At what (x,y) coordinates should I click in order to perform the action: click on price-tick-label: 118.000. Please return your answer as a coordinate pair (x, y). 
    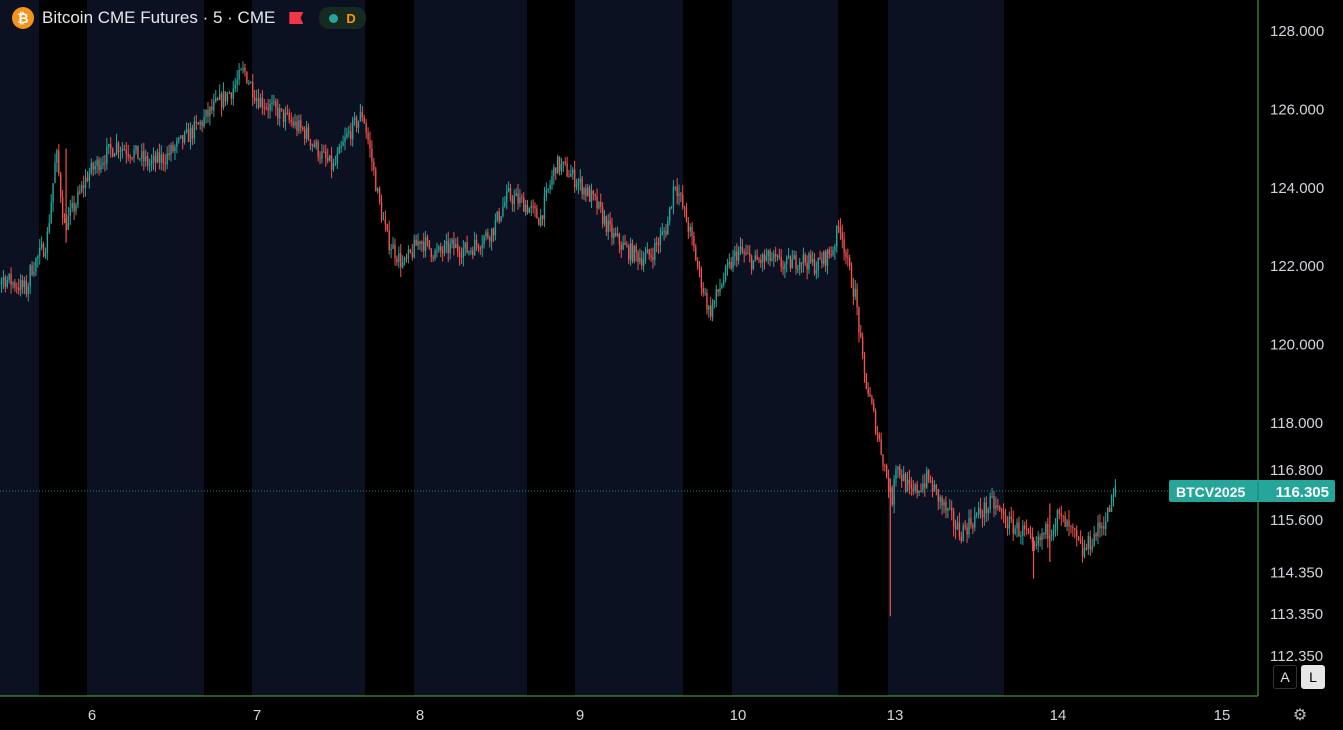
    Looking at the image, I should click on (1296, 423).